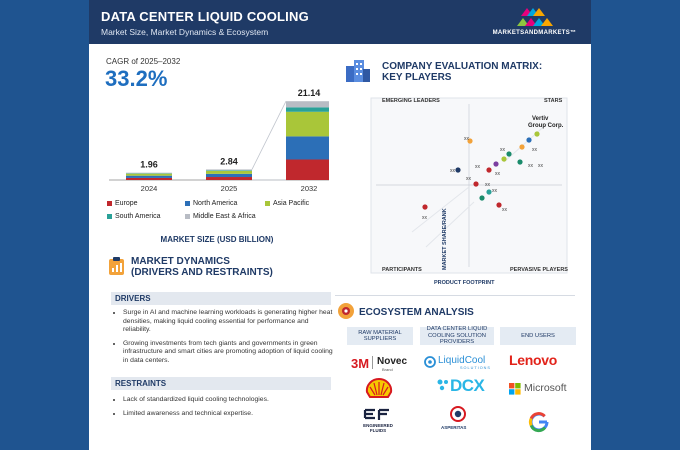 The image size is (680, 450). What do you see at coordinates (475, 368) in the screenshot?
I see `logo-liquidcool-sub: SOLUTIONS` at bounding box center [475, 368].